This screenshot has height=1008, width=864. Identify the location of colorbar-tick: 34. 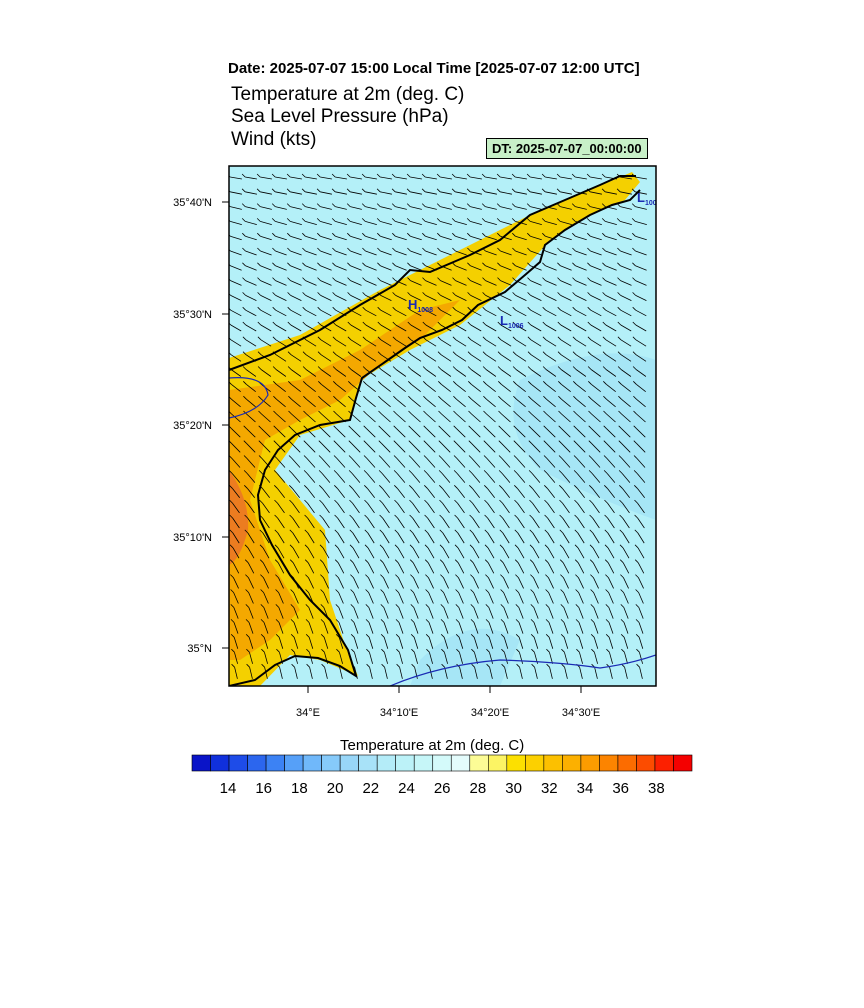
(585, 788).